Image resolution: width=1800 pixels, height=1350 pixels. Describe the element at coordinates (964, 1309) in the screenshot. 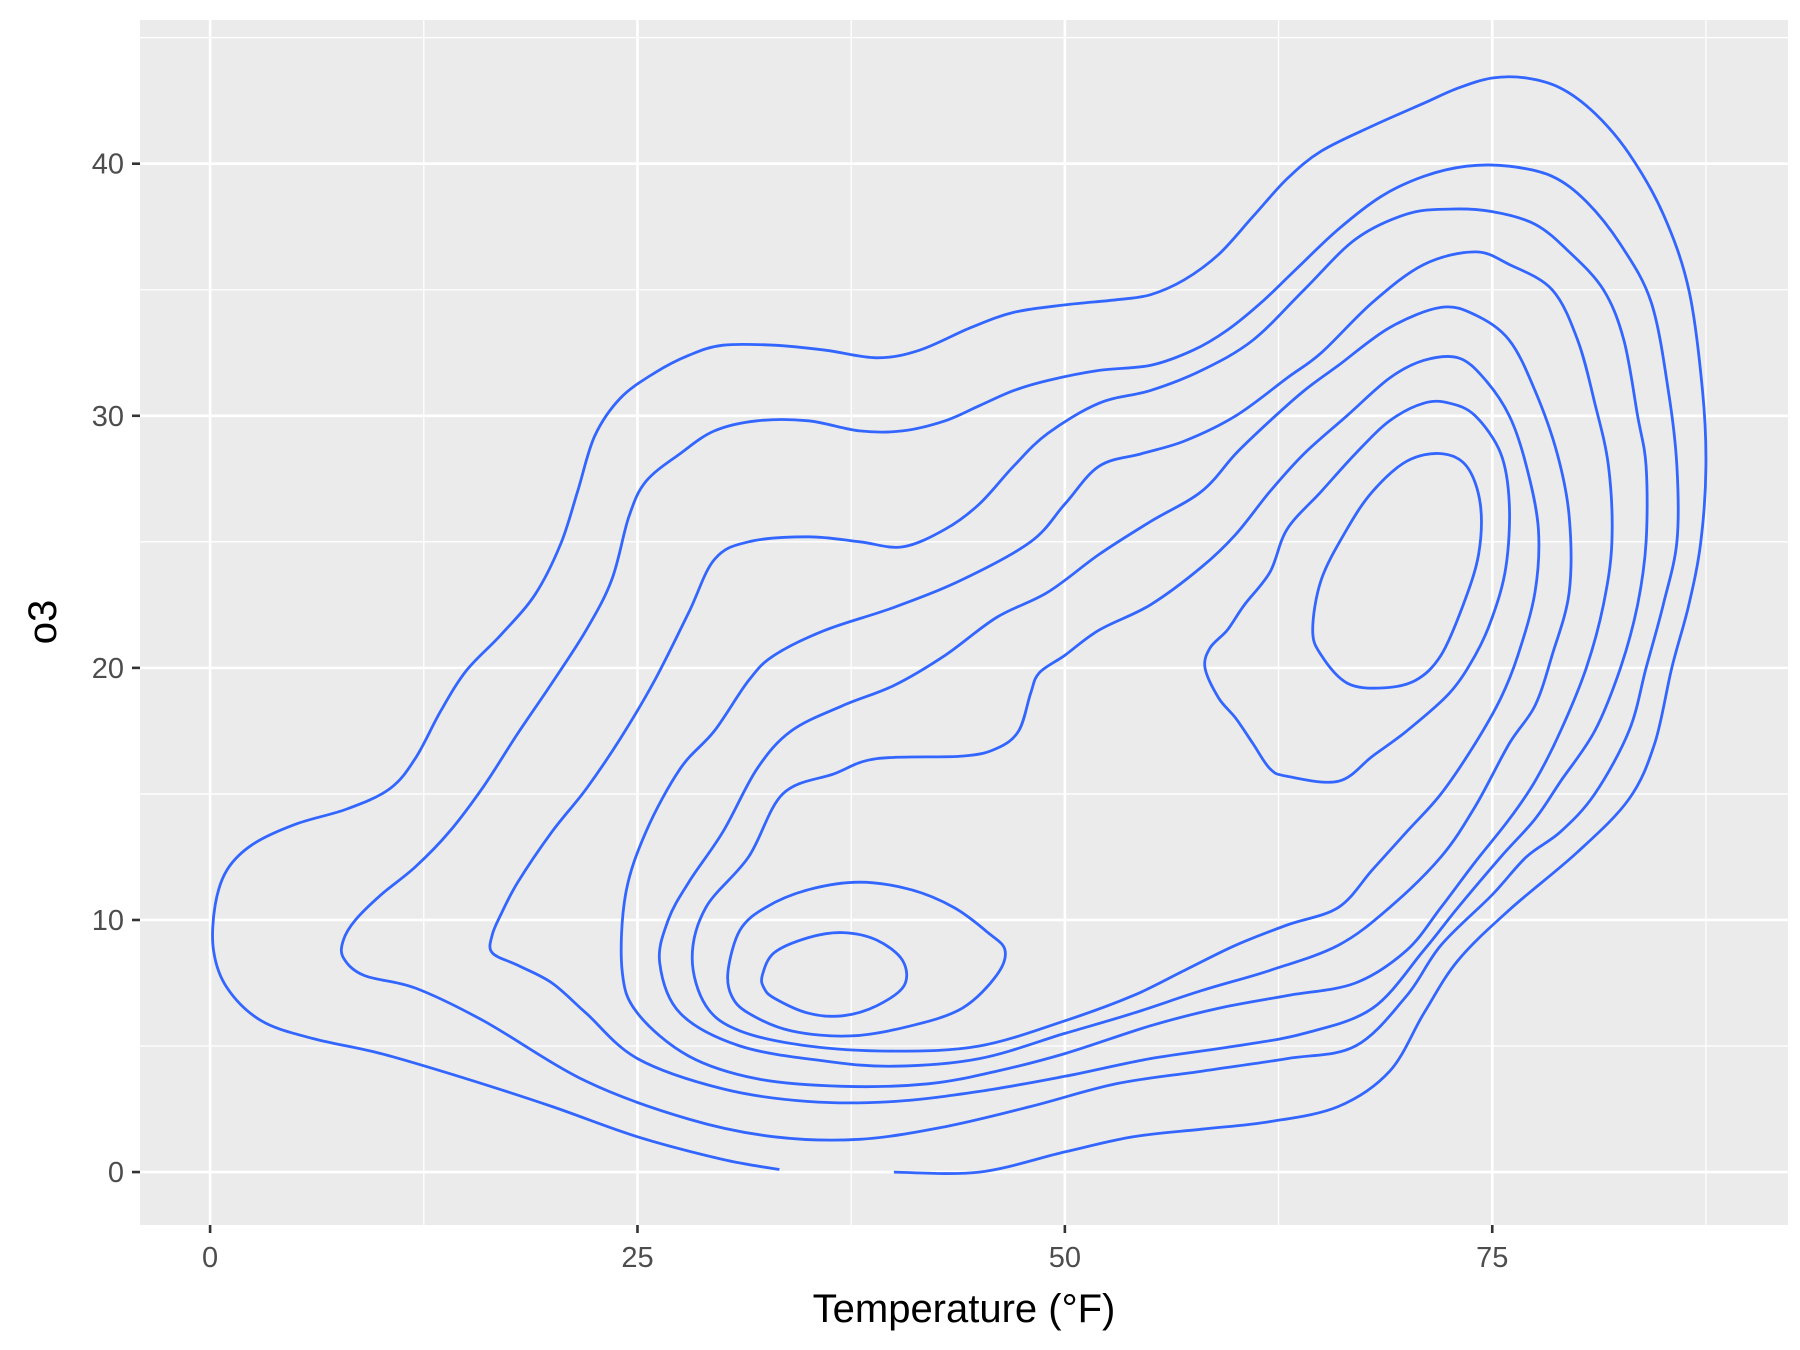

I see `x-axis-title: Temperature (°F)` at that location.